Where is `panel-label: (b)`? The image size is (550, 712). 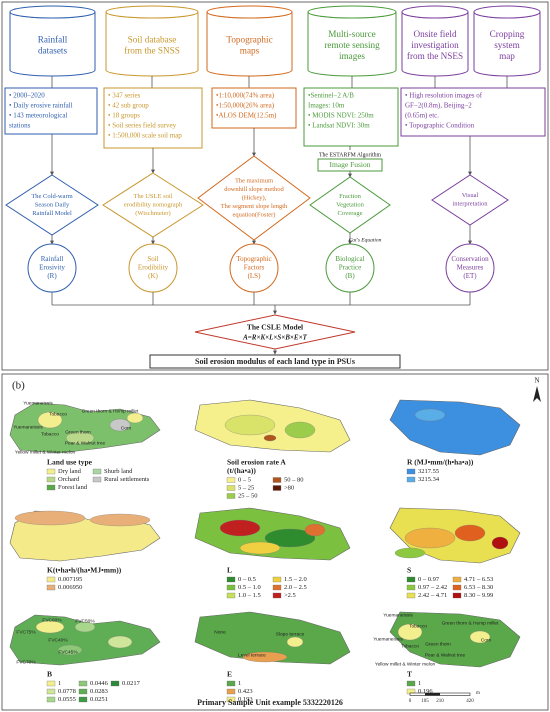
panel-label: (b) is located at coordinates (18, 386).